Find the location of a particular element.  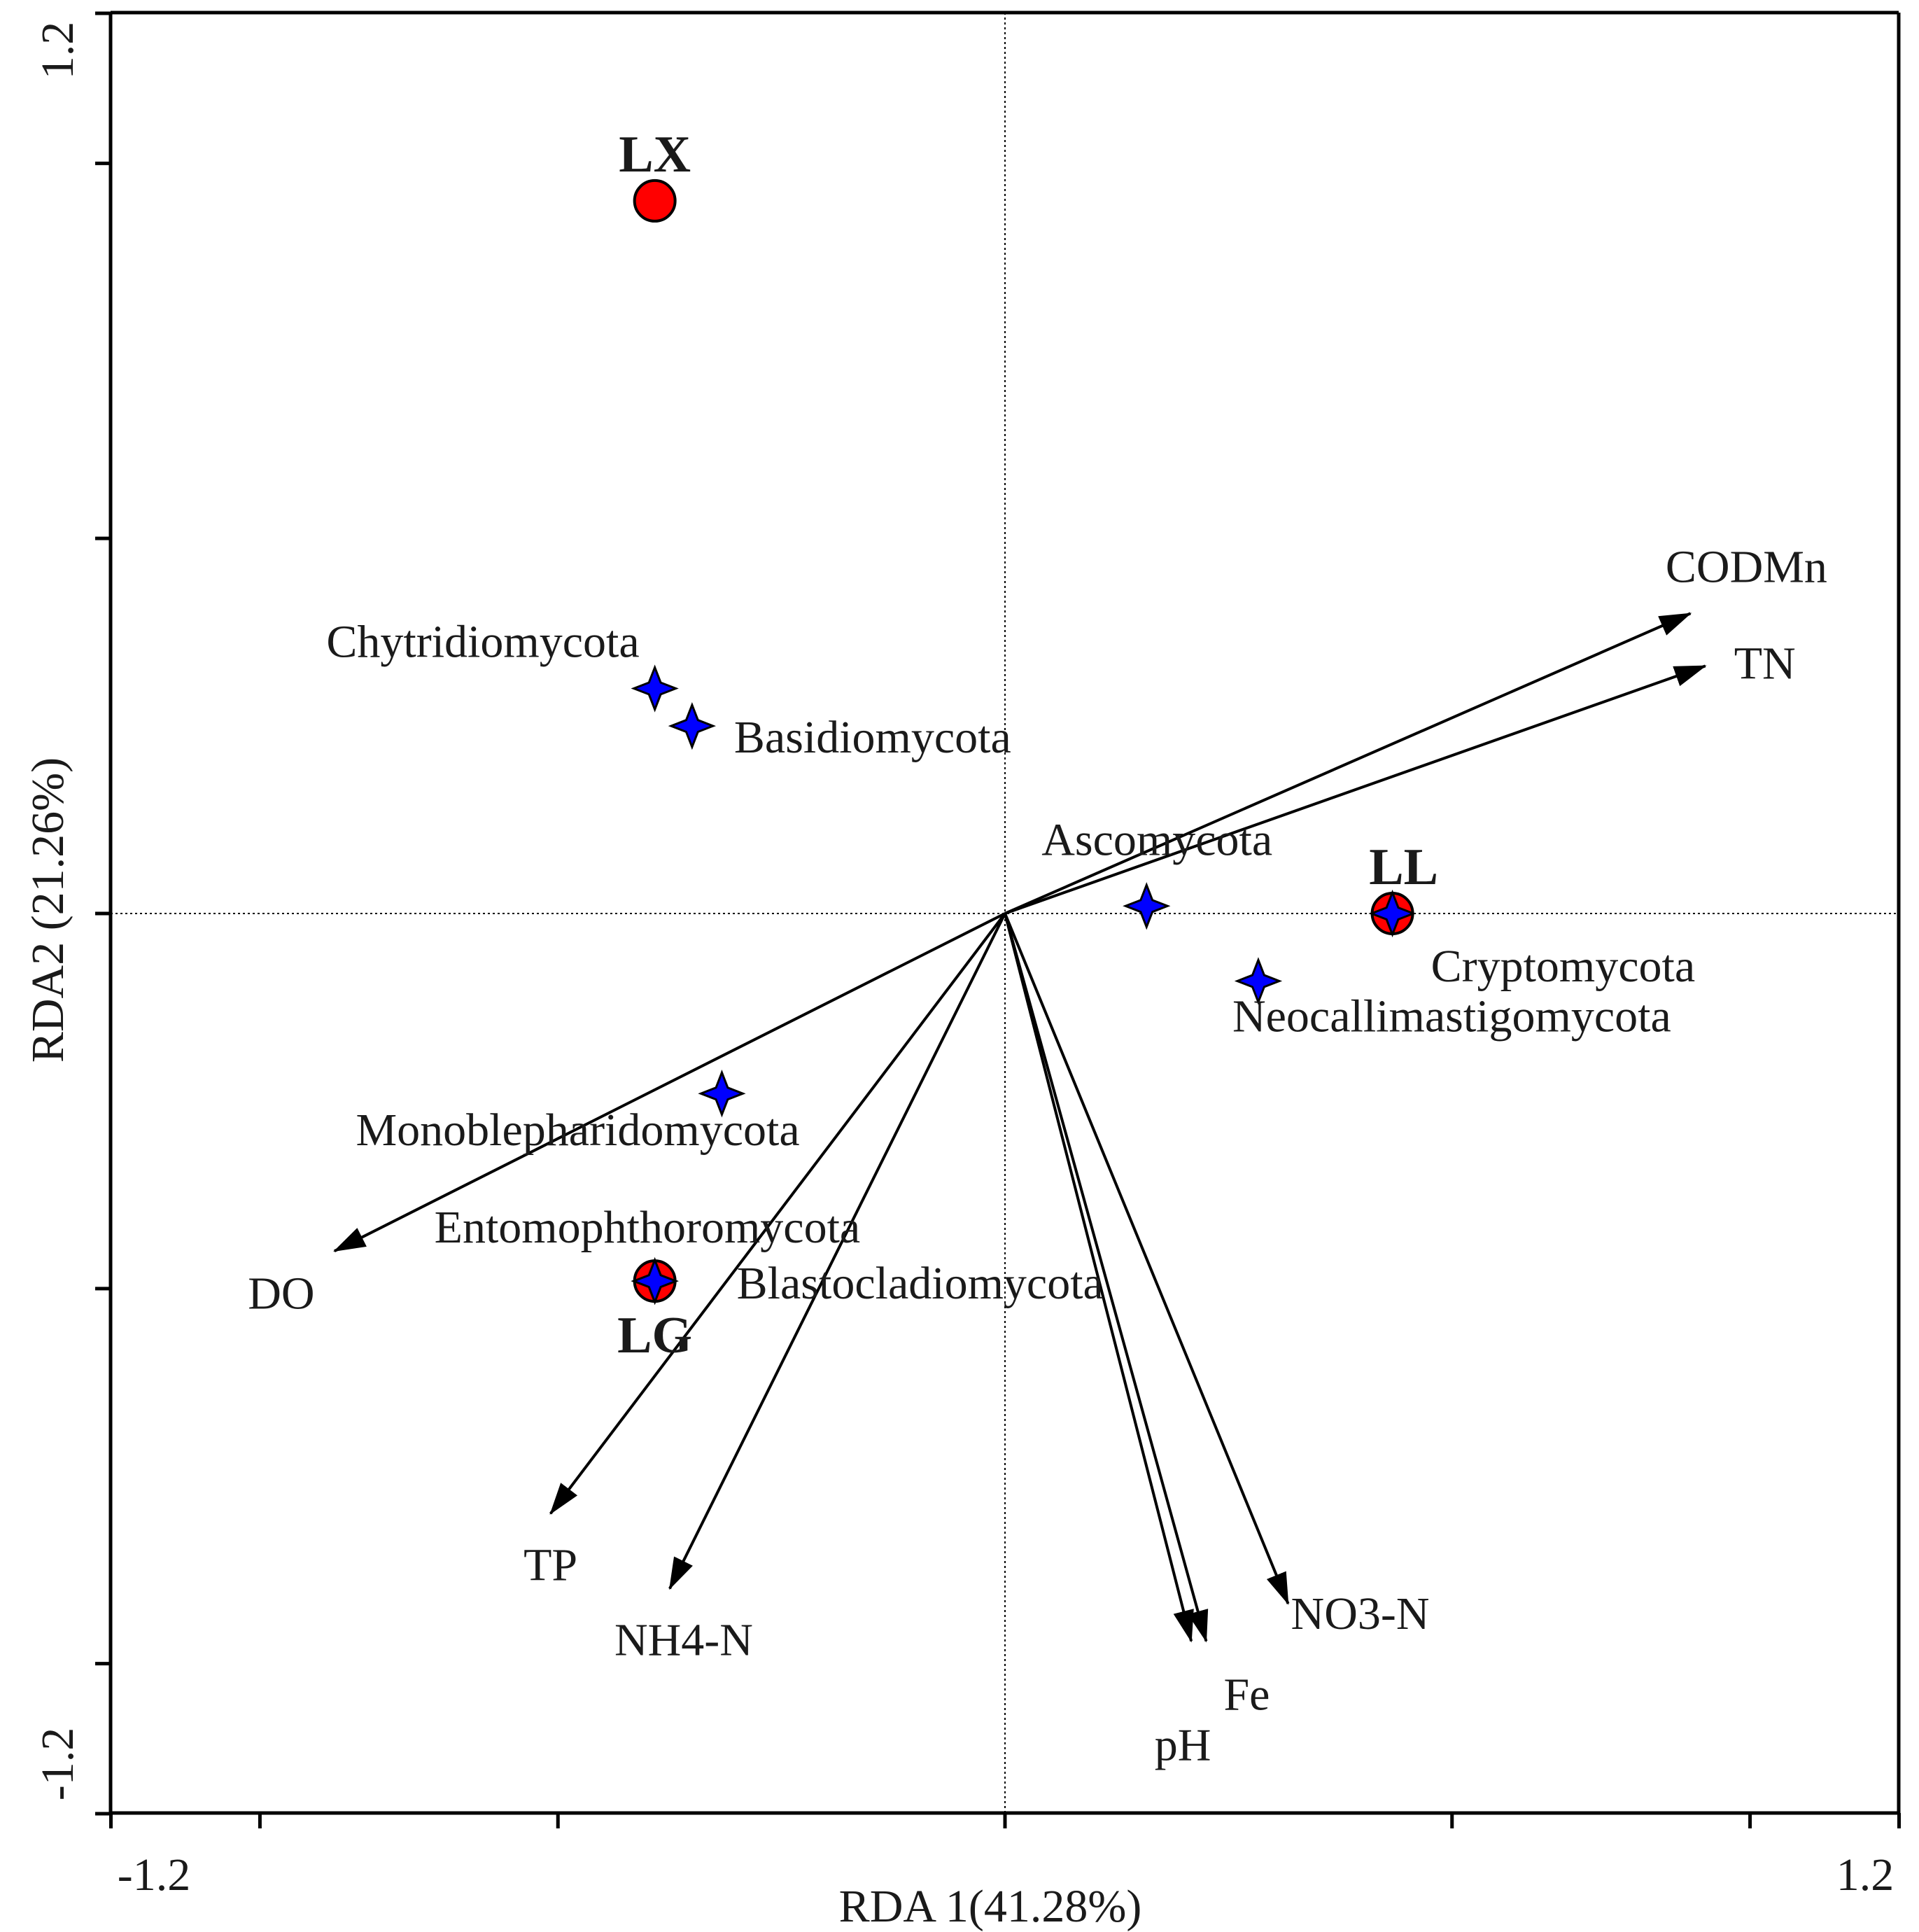

vector-codmn is located at coordinates (1348, 763).